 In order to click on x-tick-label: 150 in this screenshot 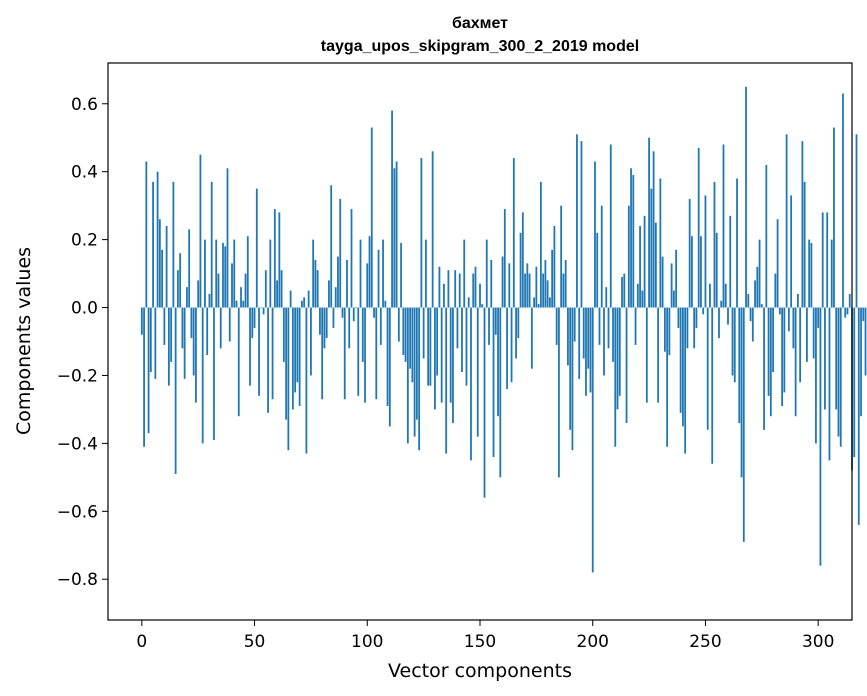, I will do `click(480, 642)`.